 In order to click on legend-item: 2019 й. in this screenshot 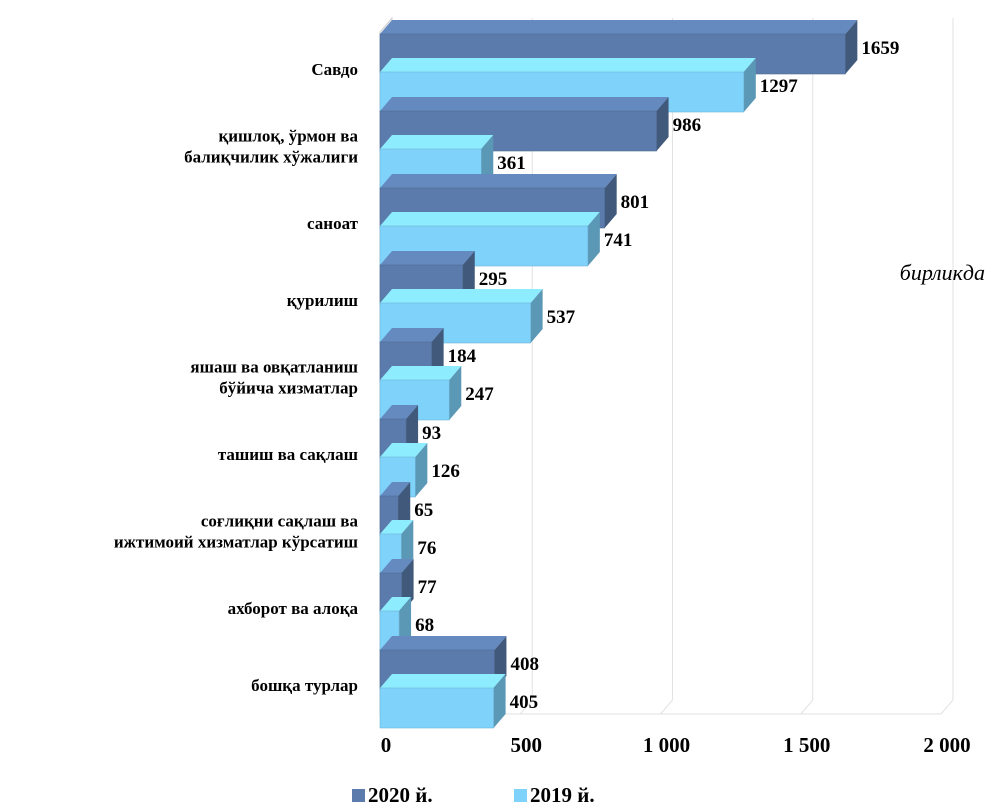, I will do `click(554, 795)`.